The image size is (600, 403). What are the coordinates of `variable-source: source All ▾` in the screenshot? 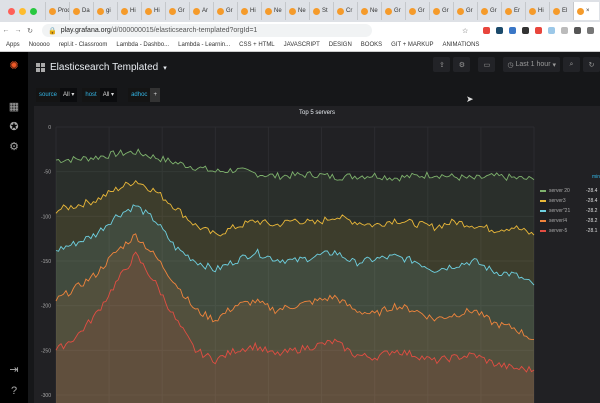 It's located at (57, 95).